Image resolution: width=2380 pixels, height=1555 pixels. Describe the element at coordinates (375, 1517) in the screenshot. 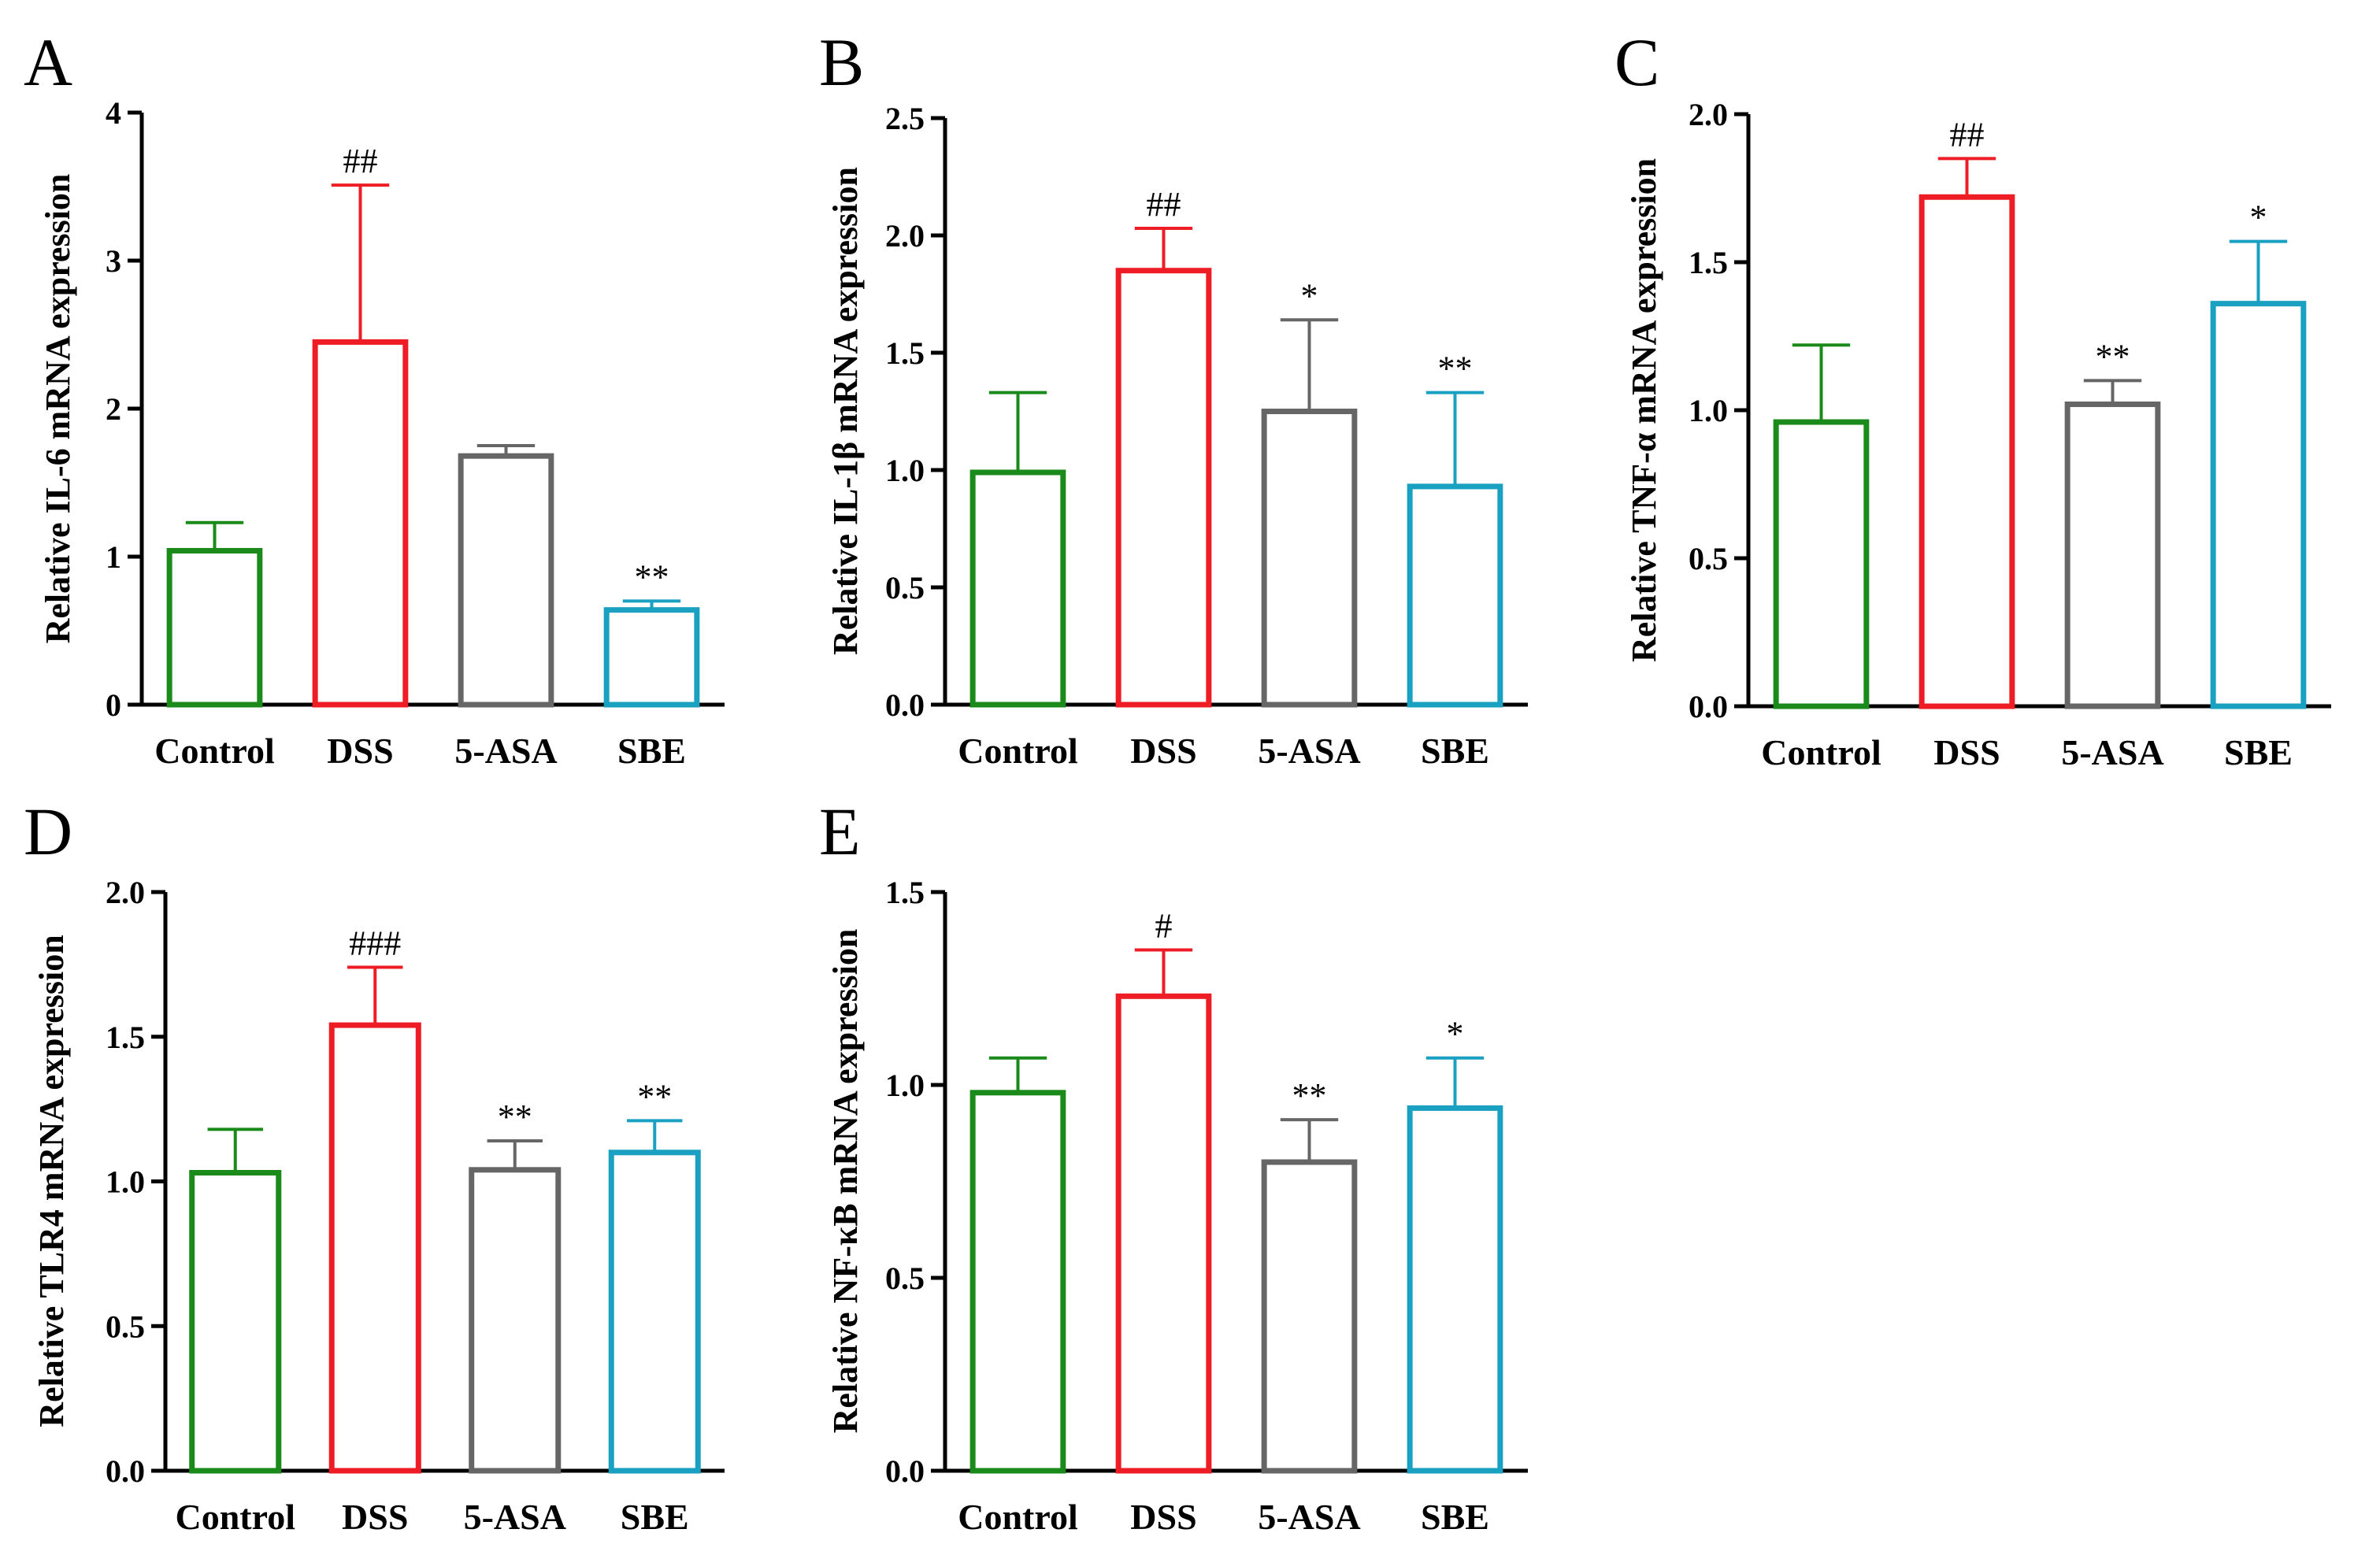

I see `x-category-label-d: DSS` at that location.